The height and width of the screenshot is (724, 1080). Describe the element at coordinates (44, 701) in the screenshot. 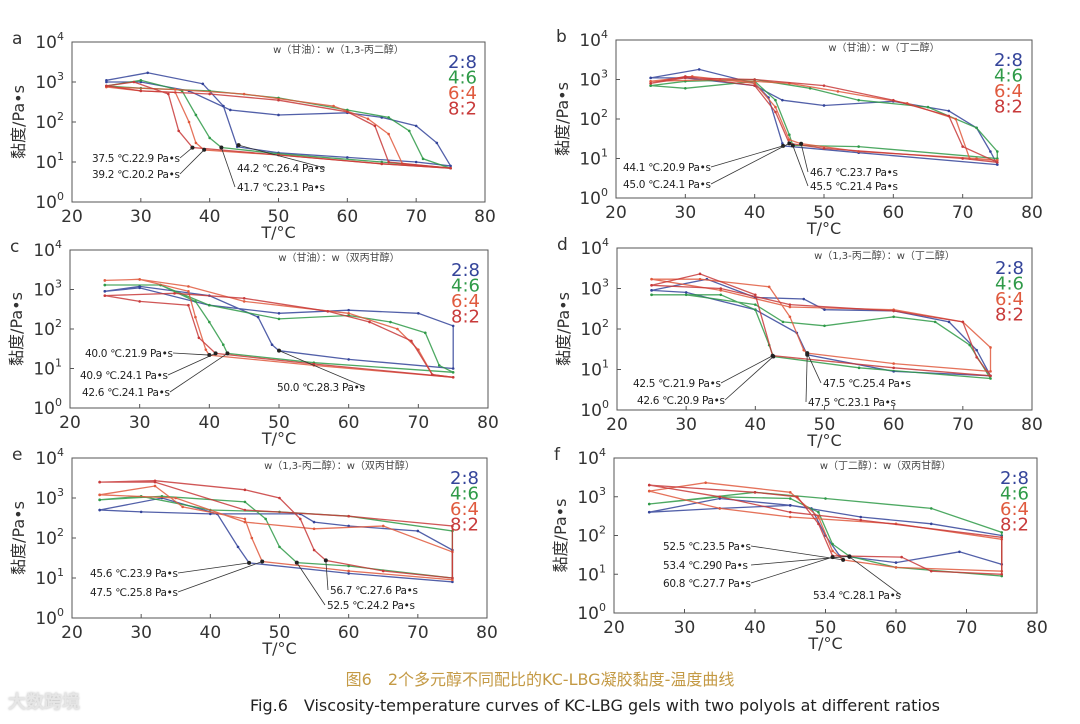

I see `watermark-logo: 大数跨境` at that location.